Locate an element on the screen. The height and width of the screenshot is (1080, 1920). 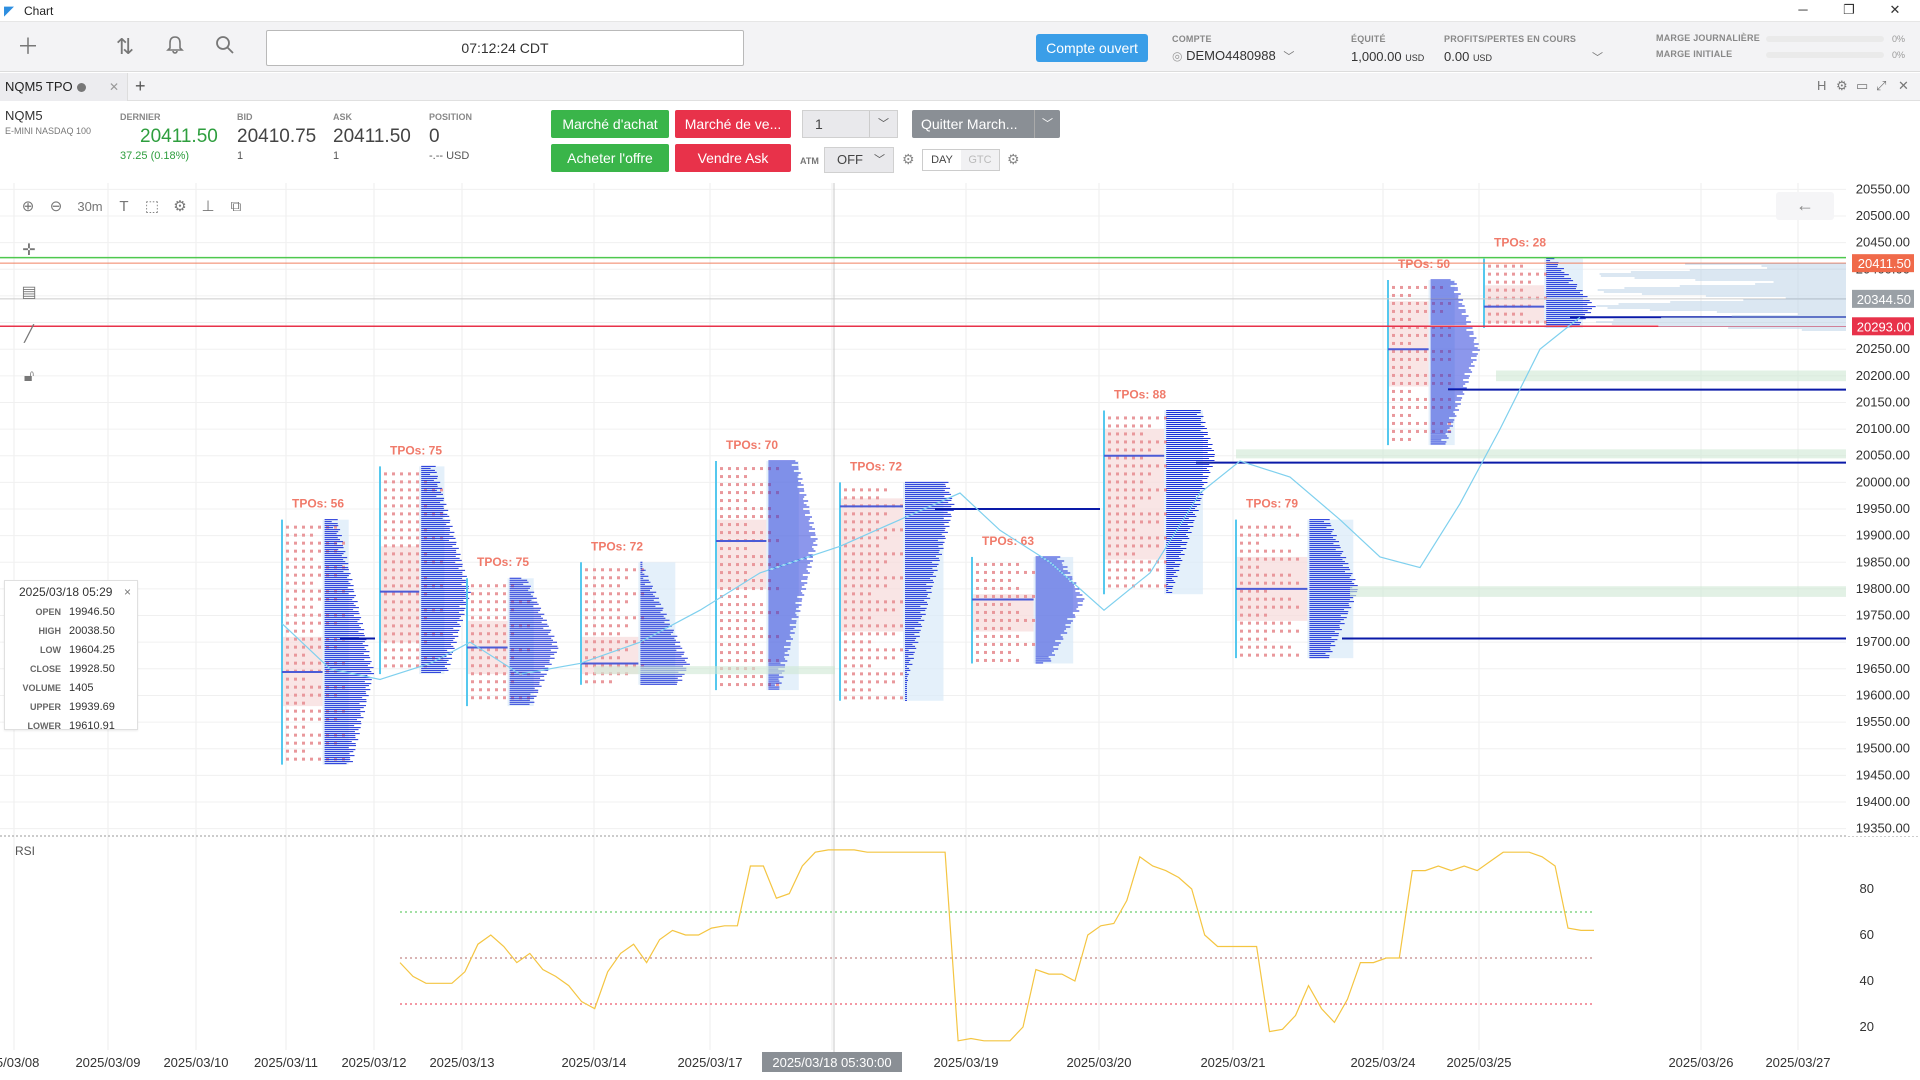
account-selector: ◎ DEMO4480988 ﹀ is located at coordinates (1233, 56).